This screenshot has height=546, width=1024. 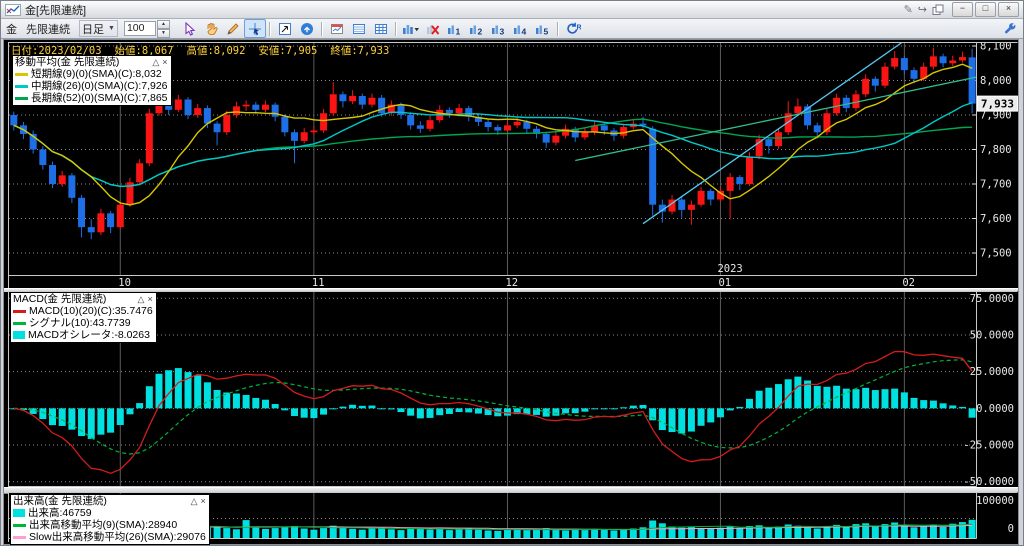 I want to click on macd-osc-marker, so click(x=19, y=335).